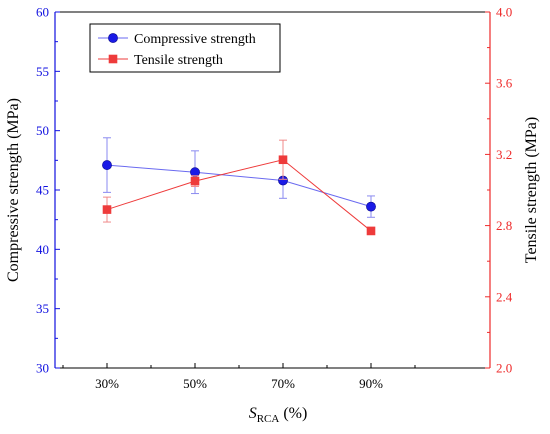  I want to click on x-tick-label: 70%, so click(283, 383).